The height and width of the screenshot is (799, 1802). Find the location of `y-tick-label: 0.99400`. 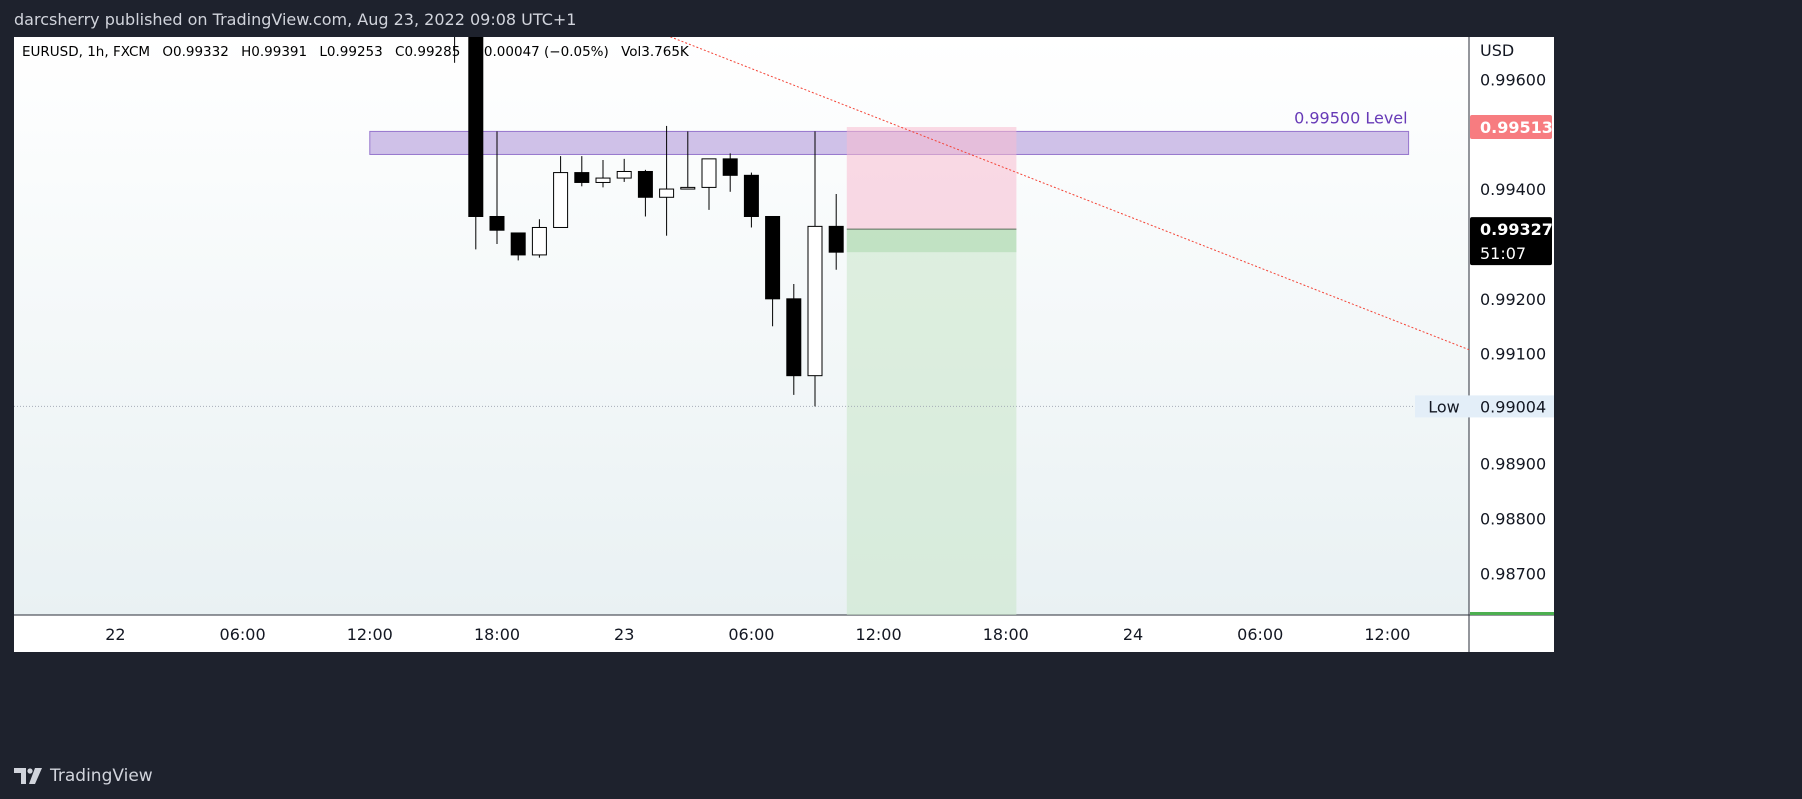

y-tick-label: 0.99400 is located at coordinates (1513, 189).